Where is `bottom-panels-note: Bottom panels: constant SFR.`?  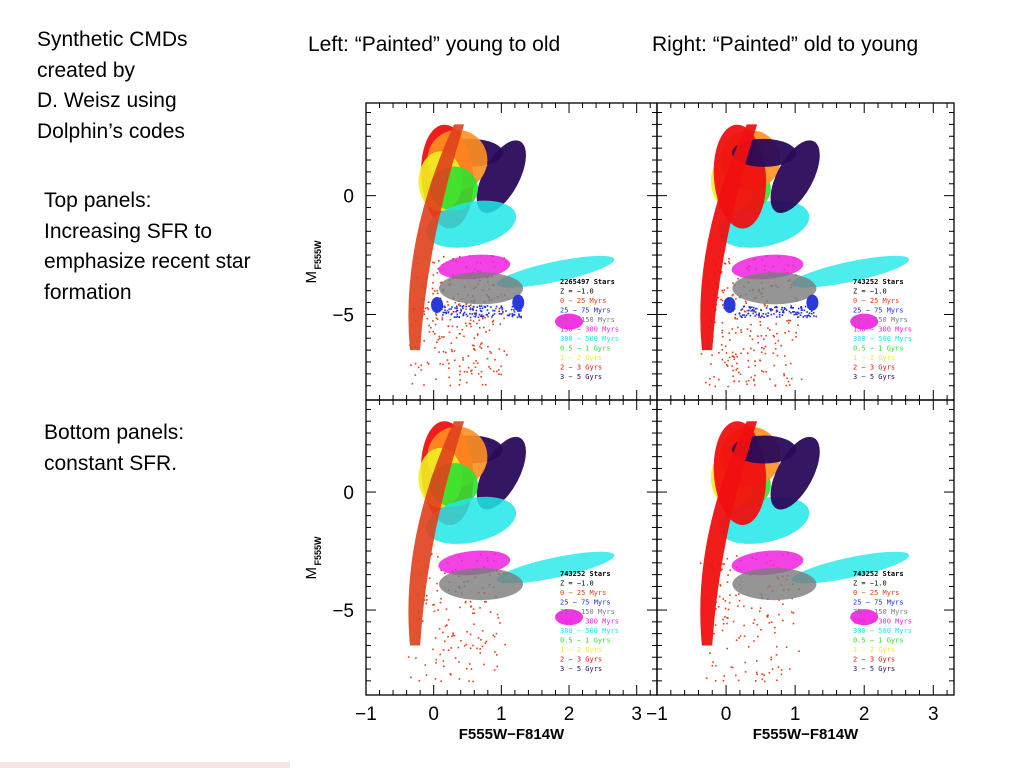
bottom-panels-note: Bottom panels: constant SFR. is located at coordinates (114, 448).